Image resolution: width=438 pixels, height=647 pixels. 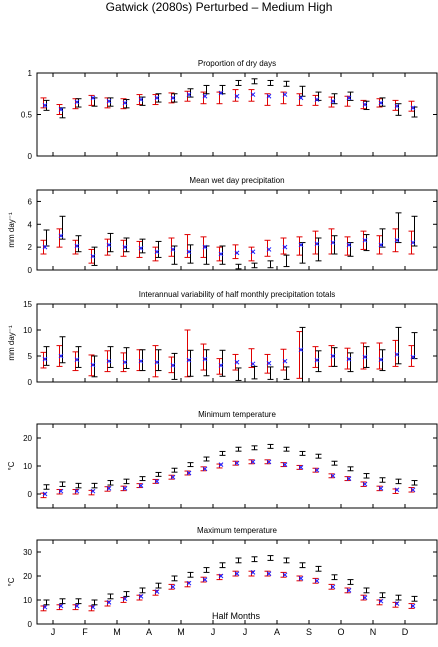 What do you see at coordinates (405, 632) in the screenshot?
I see `x-tick-label: D` at bounding box center [405, 632].